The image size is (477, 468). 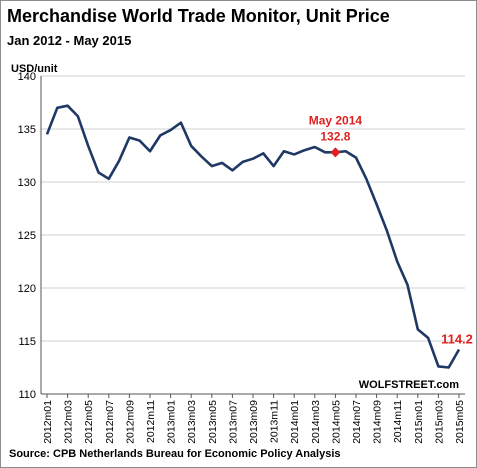 I want to click on y-tick-label: 120, so click(x=27, y=289).